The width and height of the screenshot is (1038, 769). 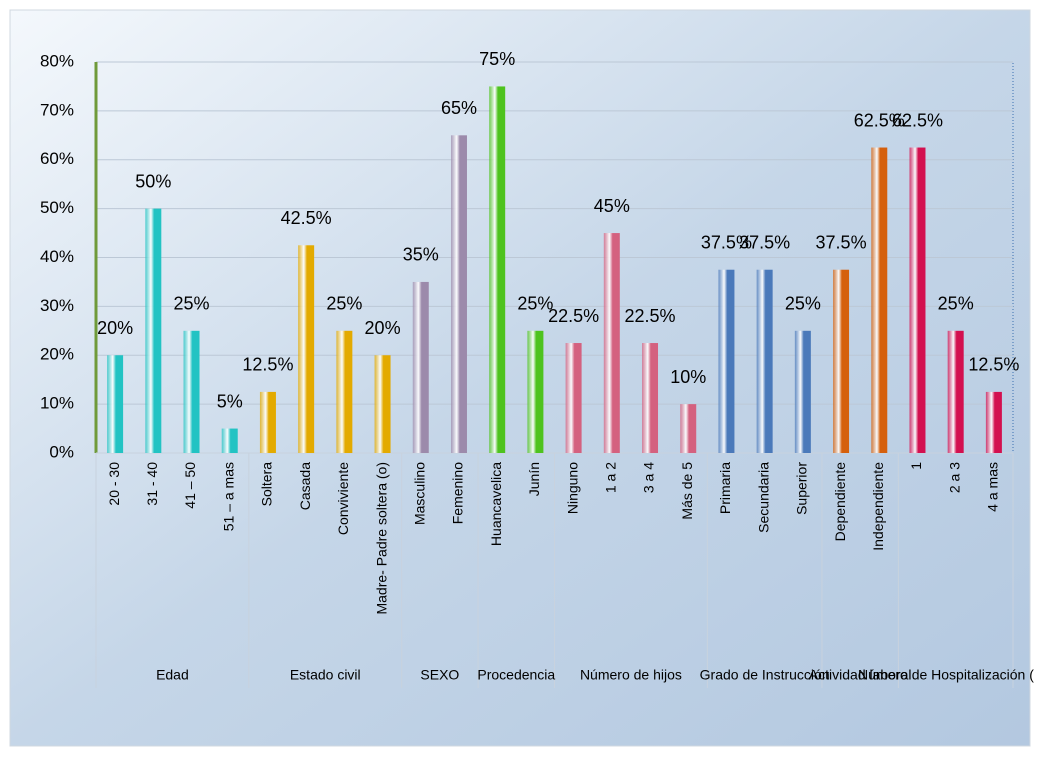 I want to click on category-label: 41 – 50, so click(x=190, y=485).